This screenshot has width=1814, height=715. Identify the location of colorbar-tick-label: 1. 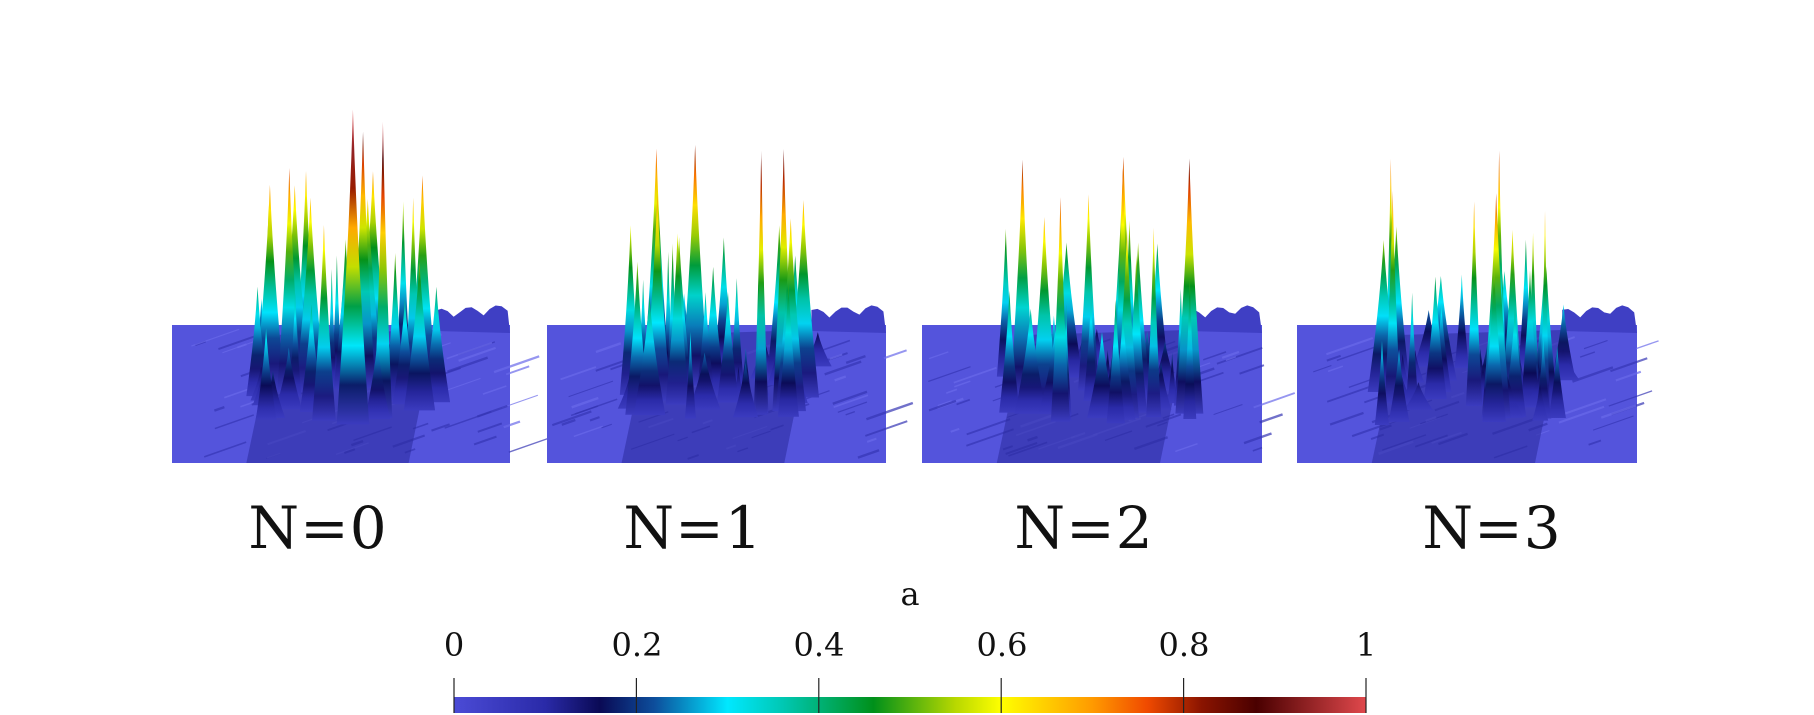
(1366, 645).